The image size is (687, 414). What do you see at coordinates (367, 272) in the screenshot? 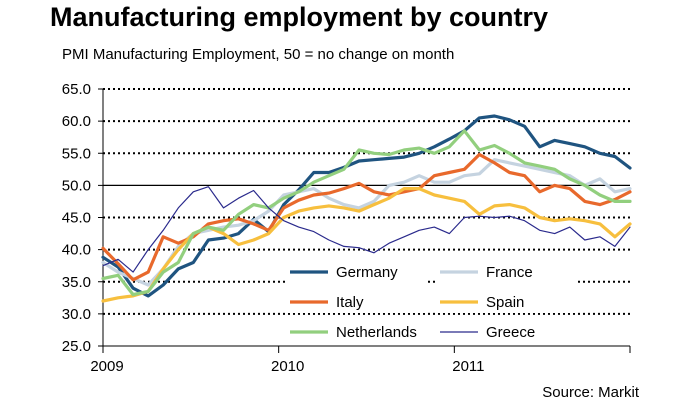
I see `legend-label-germany: Germany` at bounding box center [367, 272].